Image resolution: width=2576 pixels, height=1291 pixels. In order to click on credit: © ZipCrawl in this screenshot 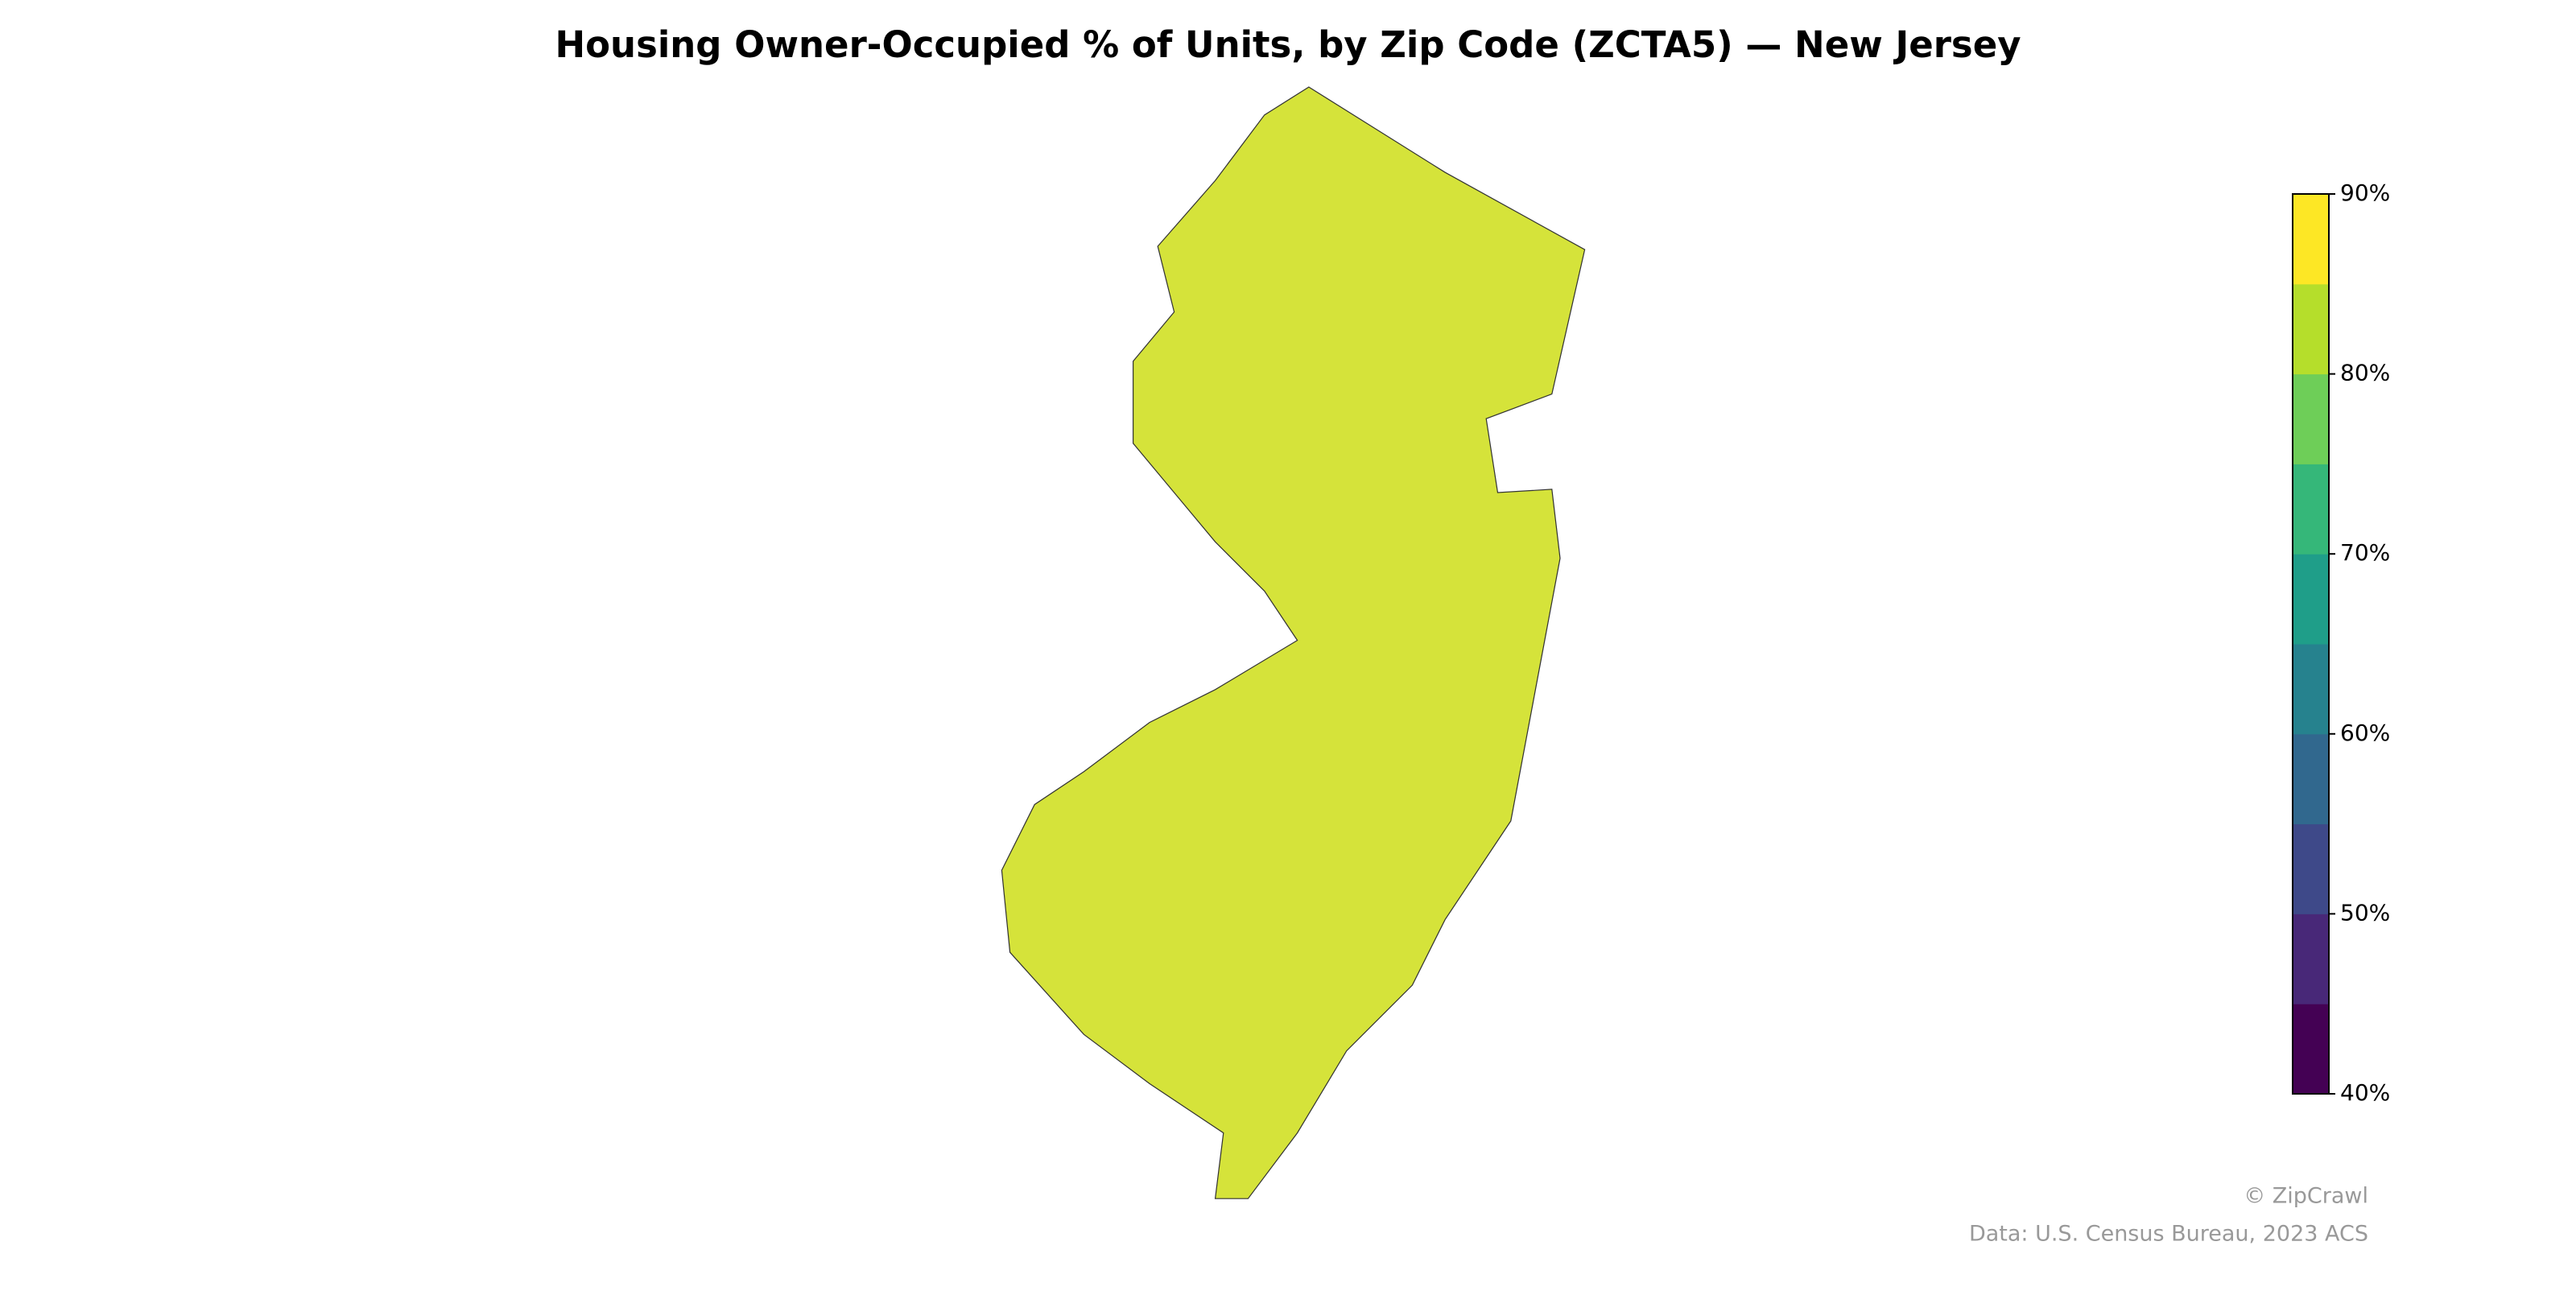, I will do `click(2306, 1196)`.